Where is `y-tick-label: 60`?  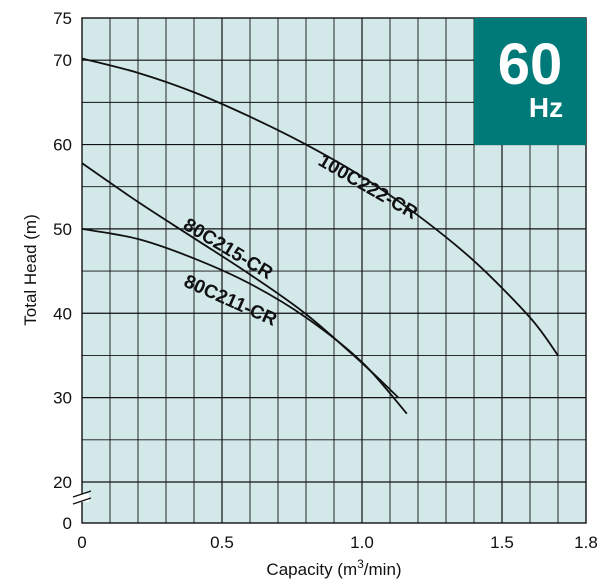
y-tick-label: 60 is located at coordinates (62, 145).